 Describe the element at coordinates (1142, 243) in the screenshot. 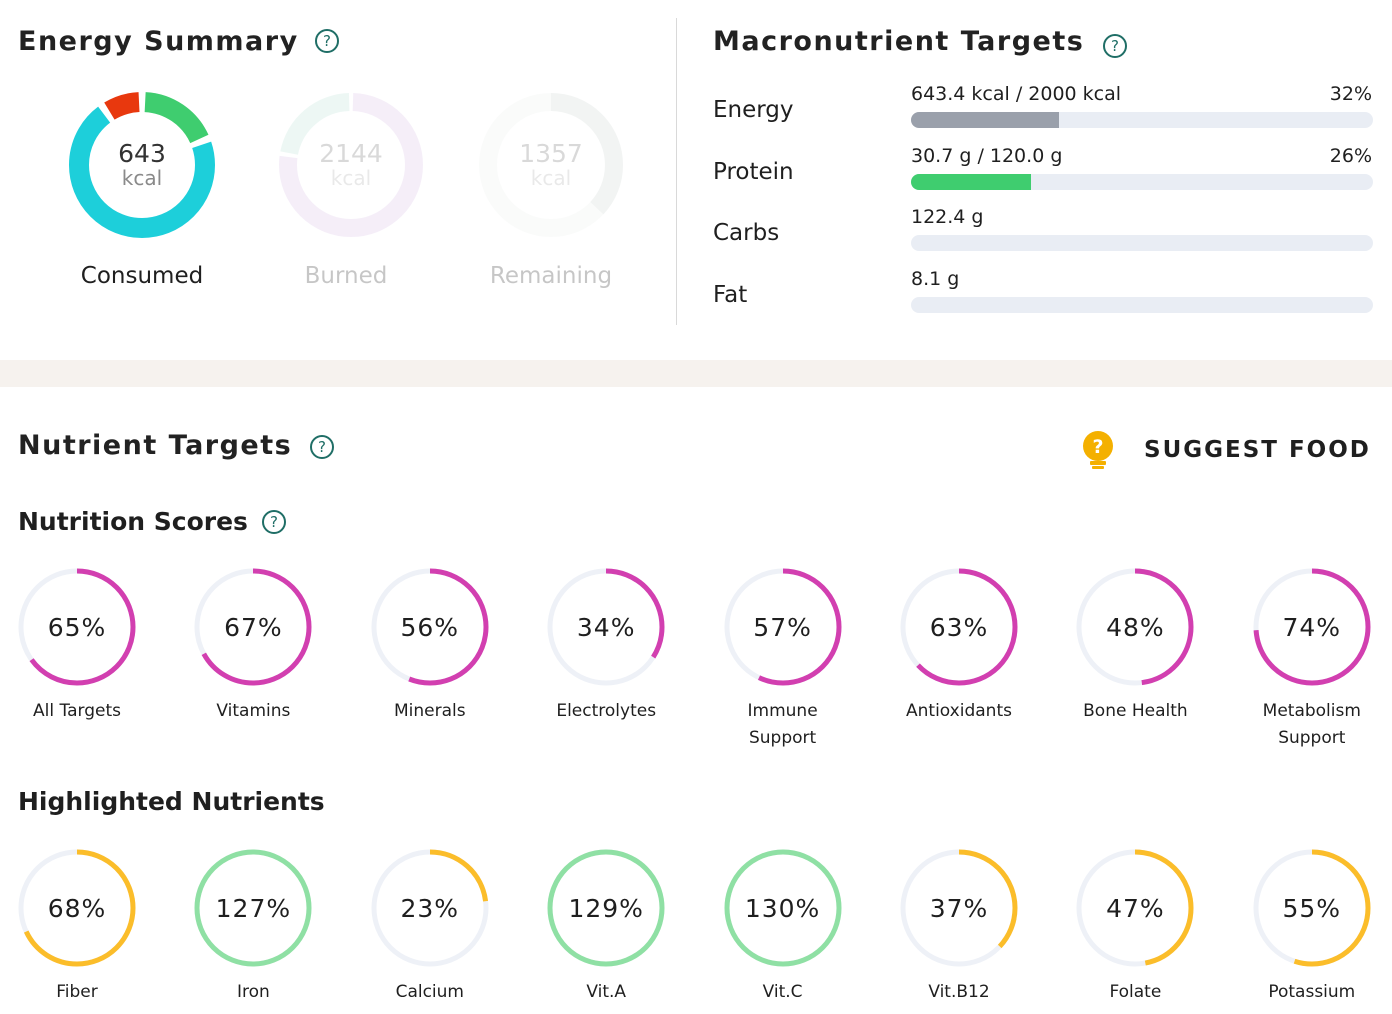

I see `macro-bar-carbs` at that location.